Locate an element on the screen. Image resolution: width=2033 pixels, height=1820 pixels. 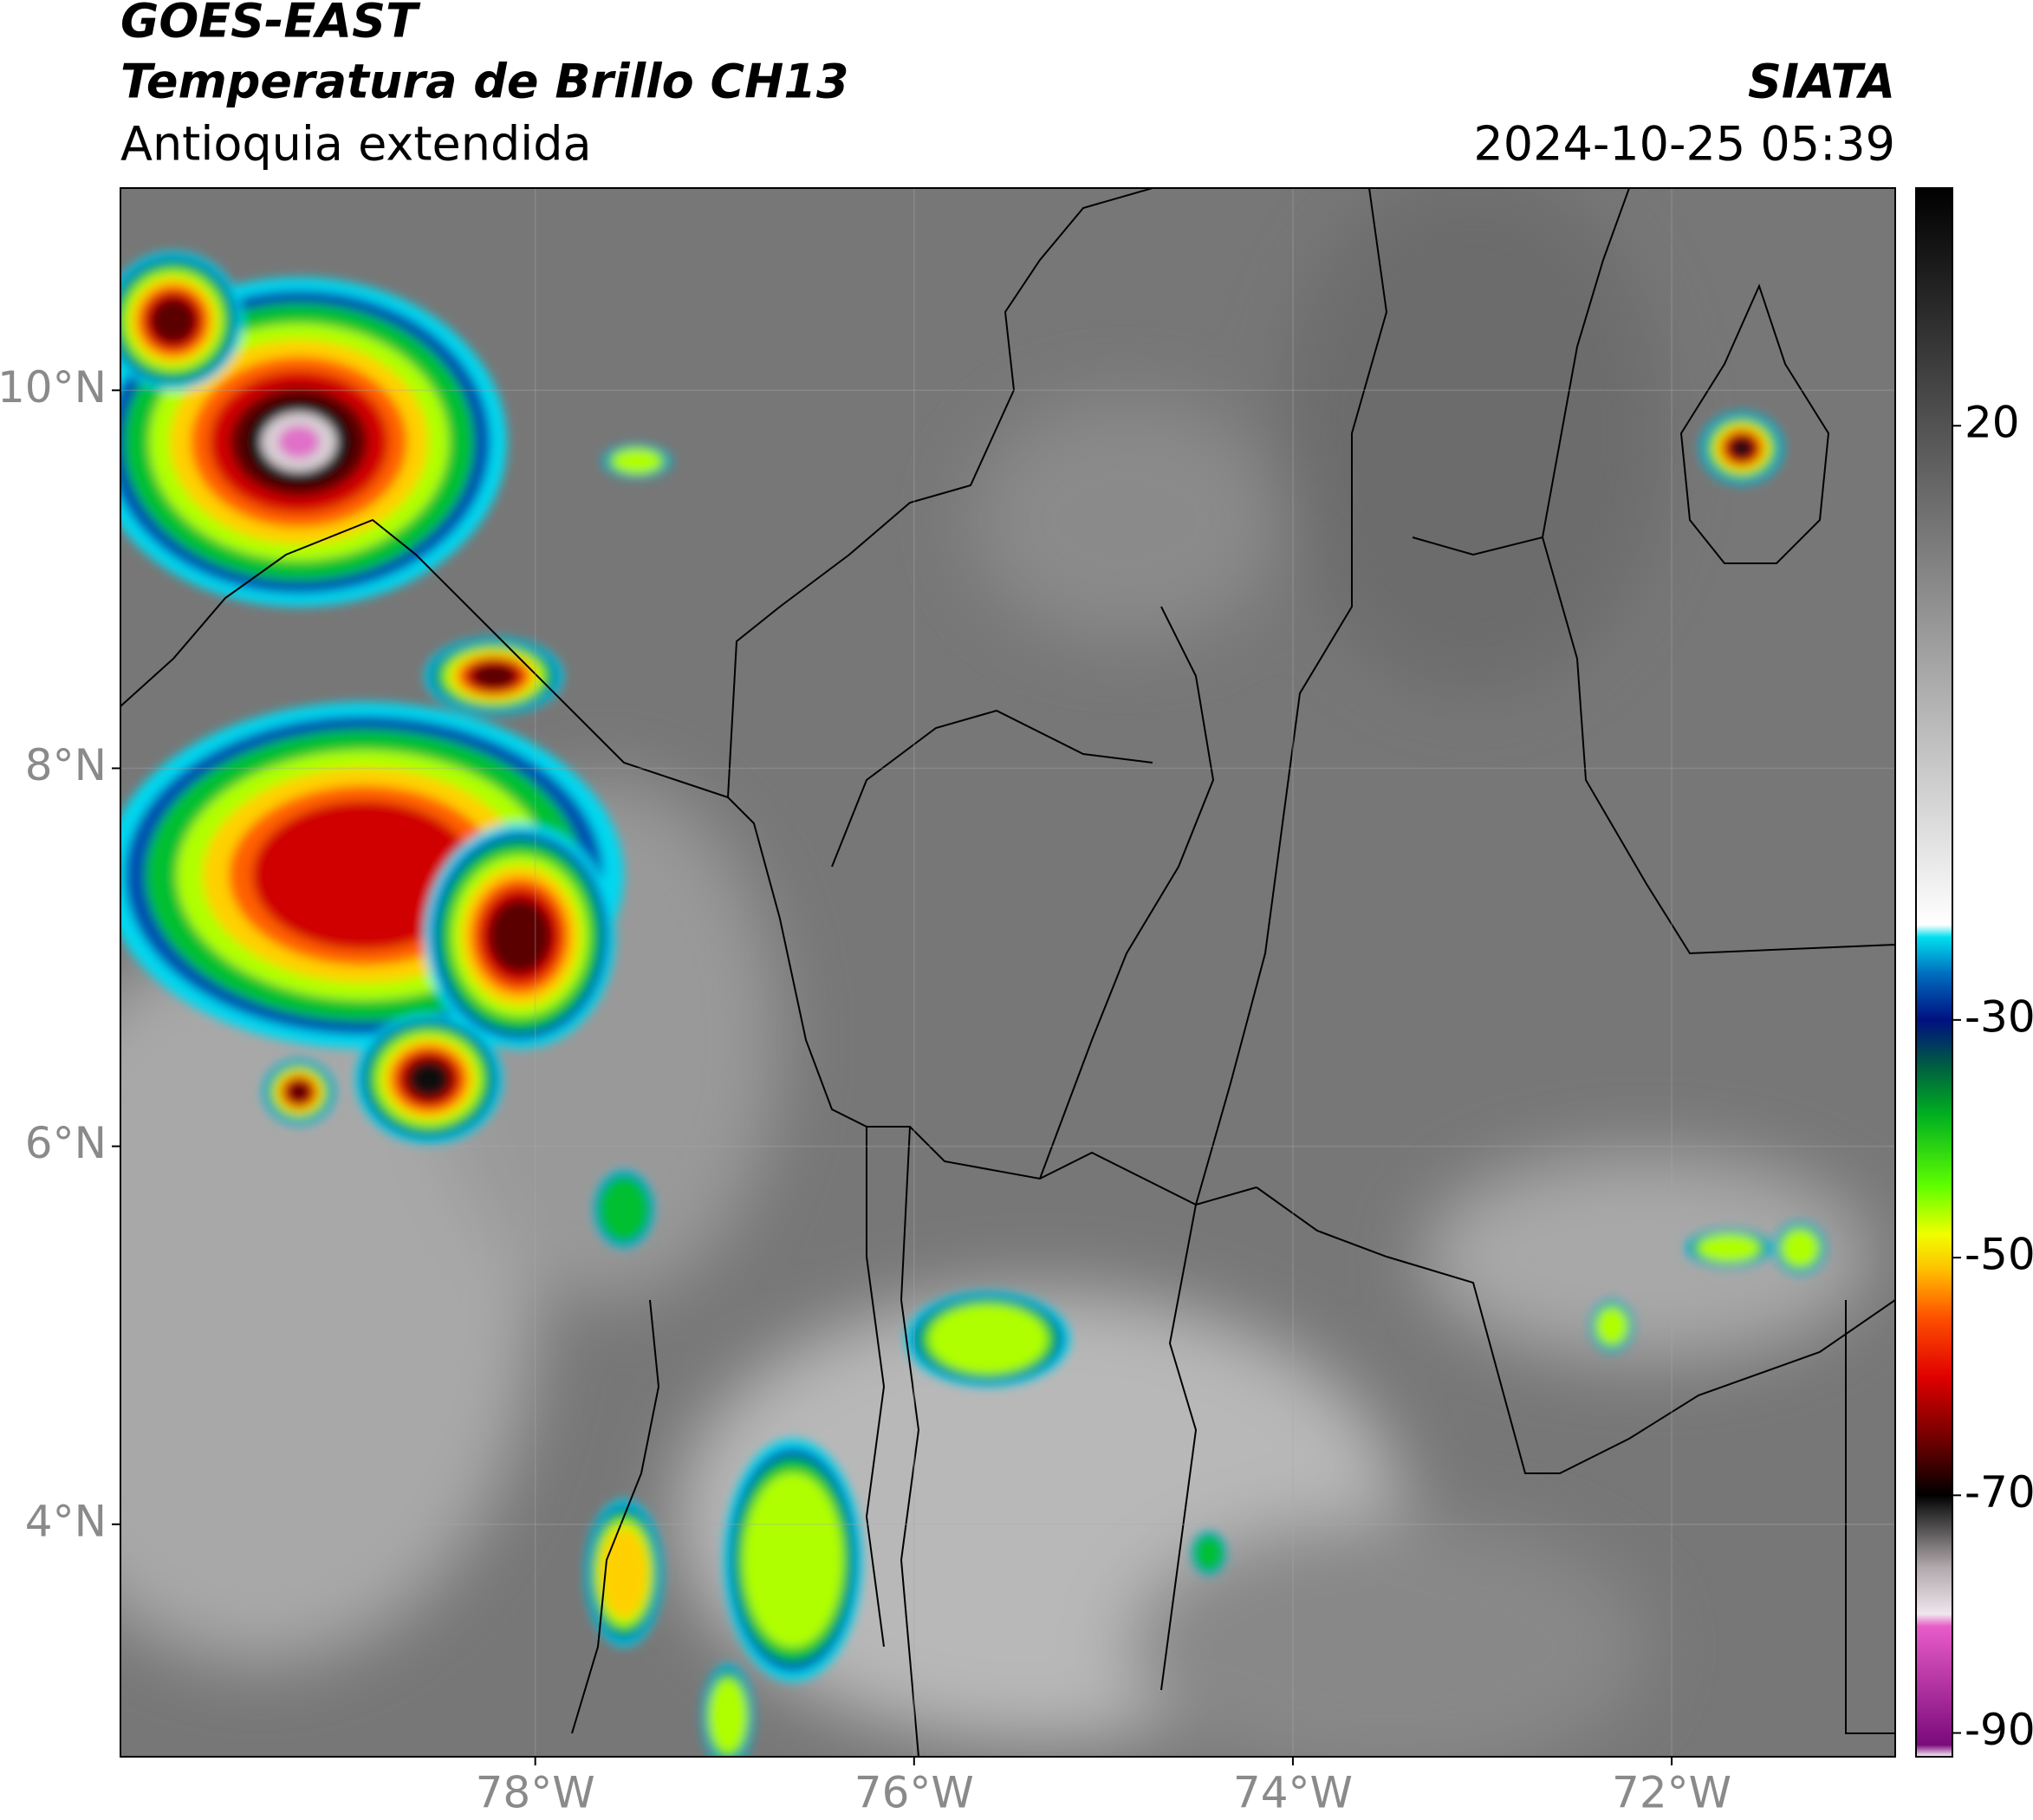
region: Antioquia extendida is located at coordinates (356, 144).